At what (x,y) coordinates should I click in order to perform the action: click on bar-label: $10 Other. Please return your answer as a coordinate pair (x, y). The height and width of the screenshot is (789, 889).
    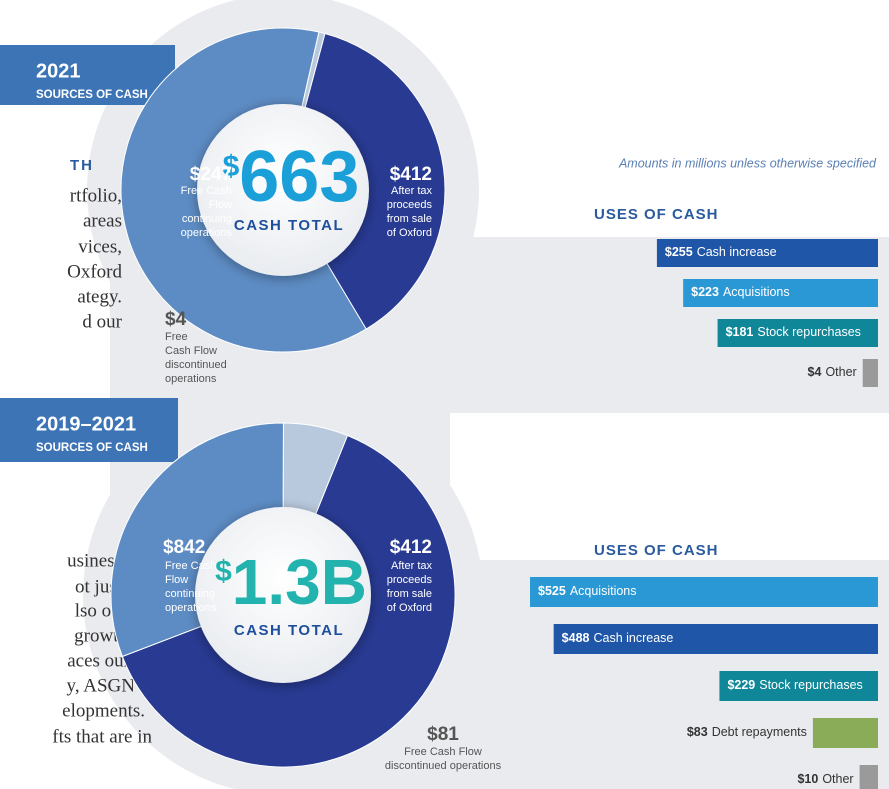
    Looking at the image, I should click on (825, 779).